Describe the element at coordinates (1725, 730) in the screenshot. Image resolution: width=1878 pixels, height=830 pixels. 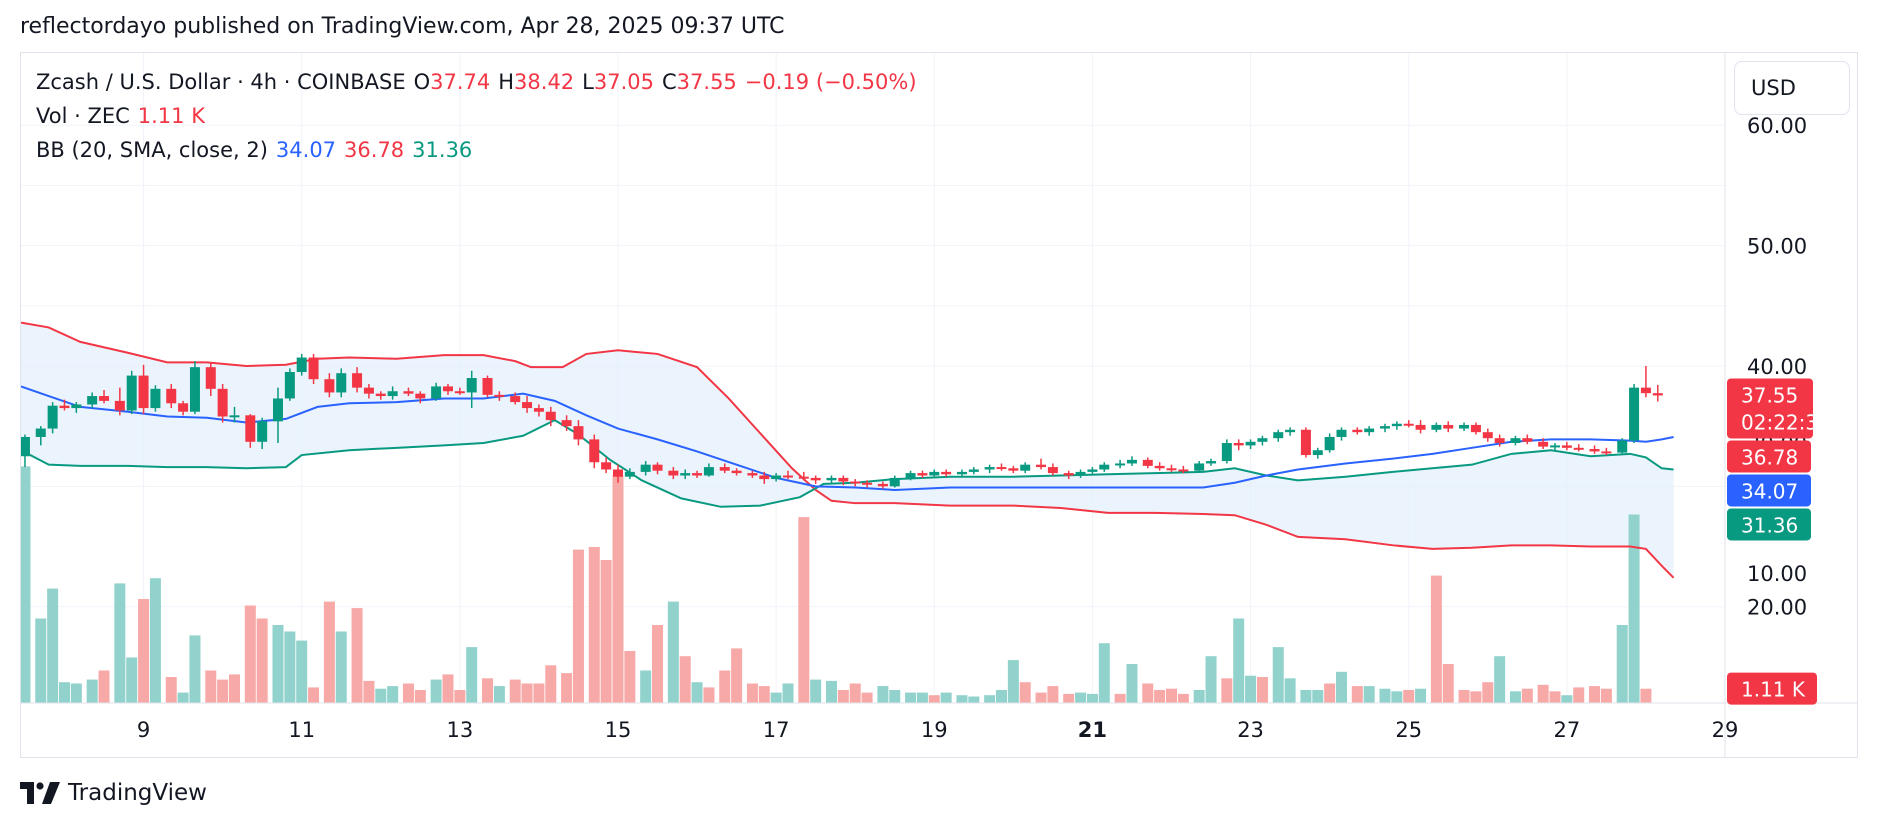
I see `x-tick-label: 29` at that location.